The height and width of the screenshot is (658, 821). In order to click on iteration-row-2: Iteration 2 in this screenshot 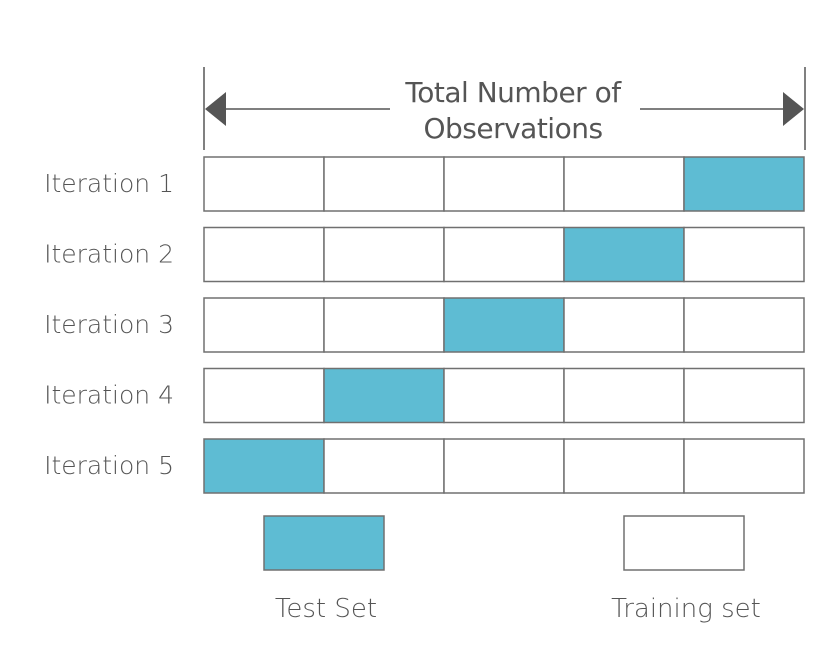, I will do `click(424, 254)`.